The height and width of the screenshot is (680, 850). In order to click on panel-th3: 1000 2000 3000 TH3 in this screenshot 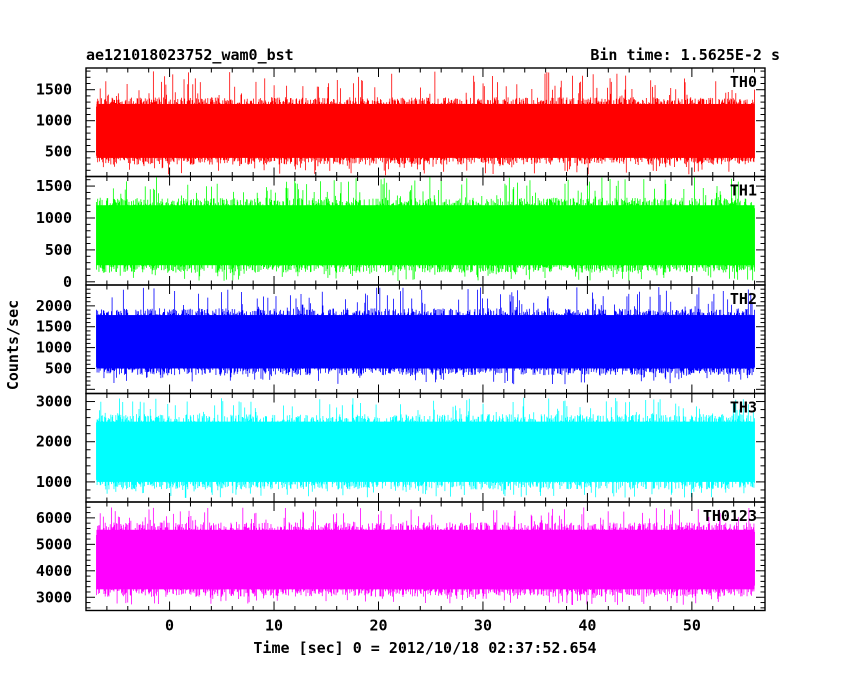, I will do `click(401, 448)`.